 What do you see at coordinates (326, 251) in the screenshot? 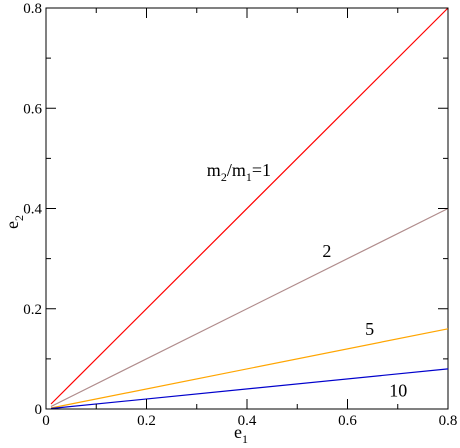
I see `series-annotation-1: 2` at bounding box center [326, 251].